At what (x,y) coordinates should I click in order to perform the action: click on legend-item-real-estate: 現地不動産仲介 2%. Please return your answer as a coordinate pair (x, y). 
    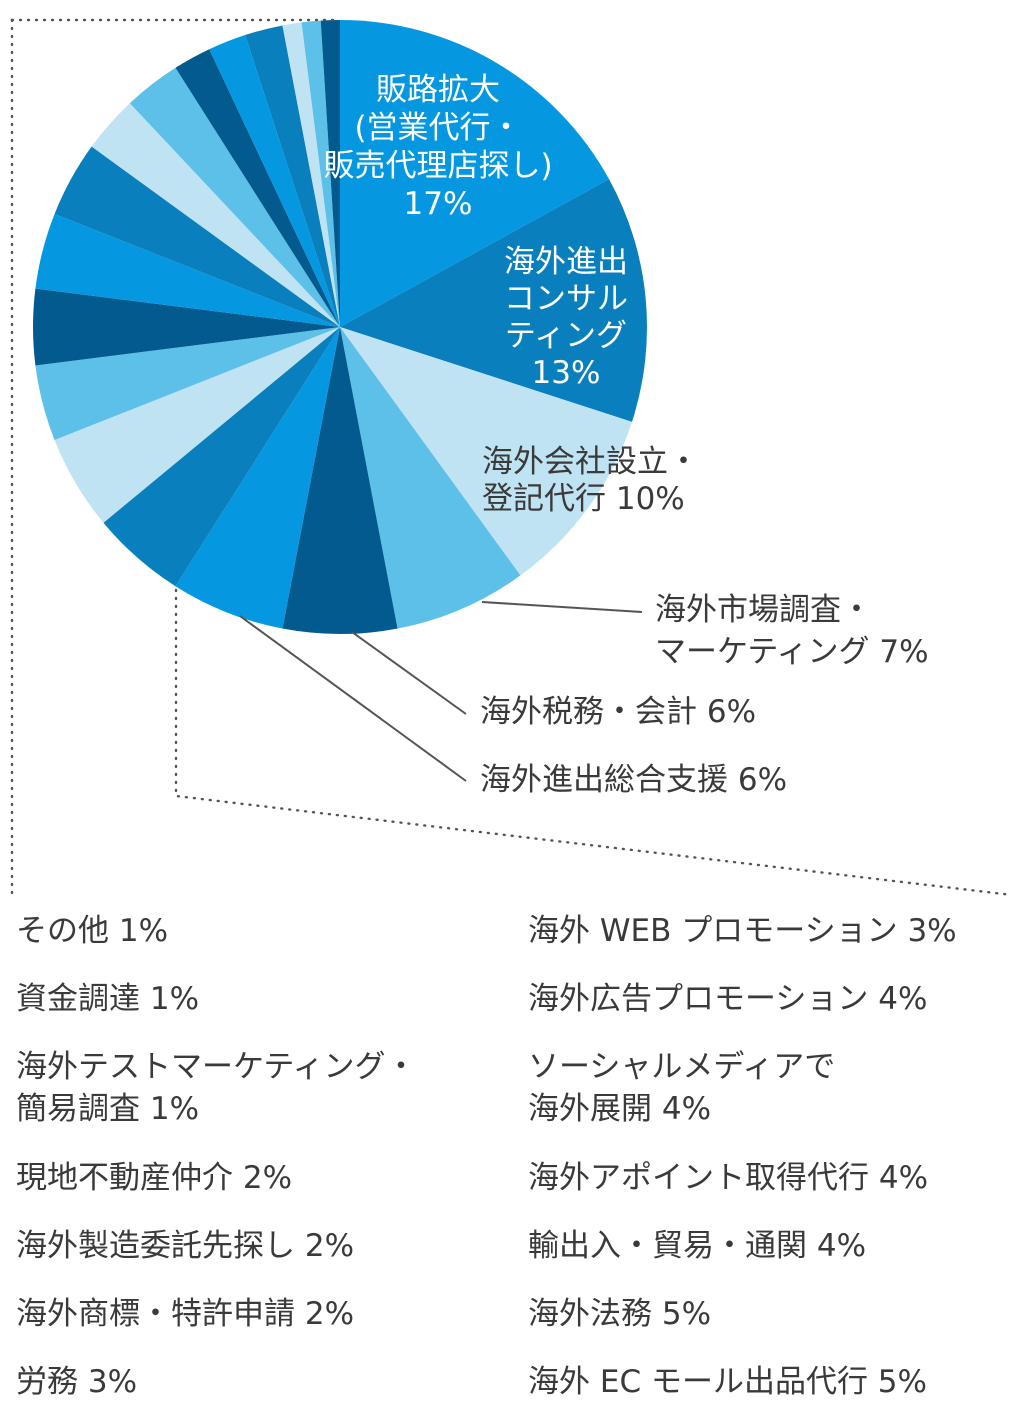
    Looking at the image, I should click on (154, 1178).